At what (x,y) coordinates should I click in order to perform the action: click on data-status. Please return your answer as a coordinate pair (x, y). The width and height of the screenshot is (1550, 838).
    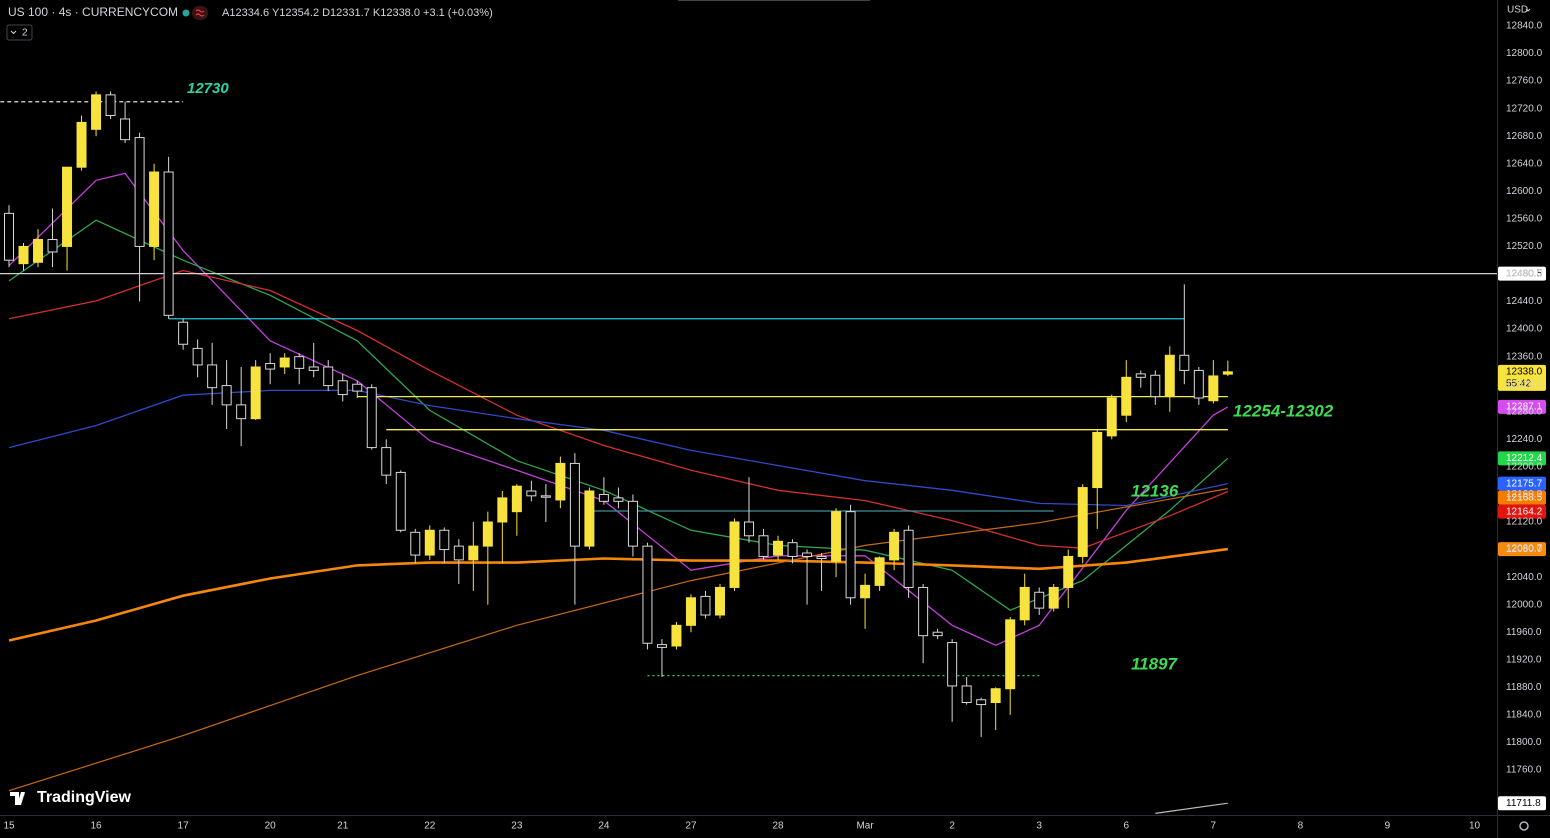
    Looking at the image, I should click on (200, 13).